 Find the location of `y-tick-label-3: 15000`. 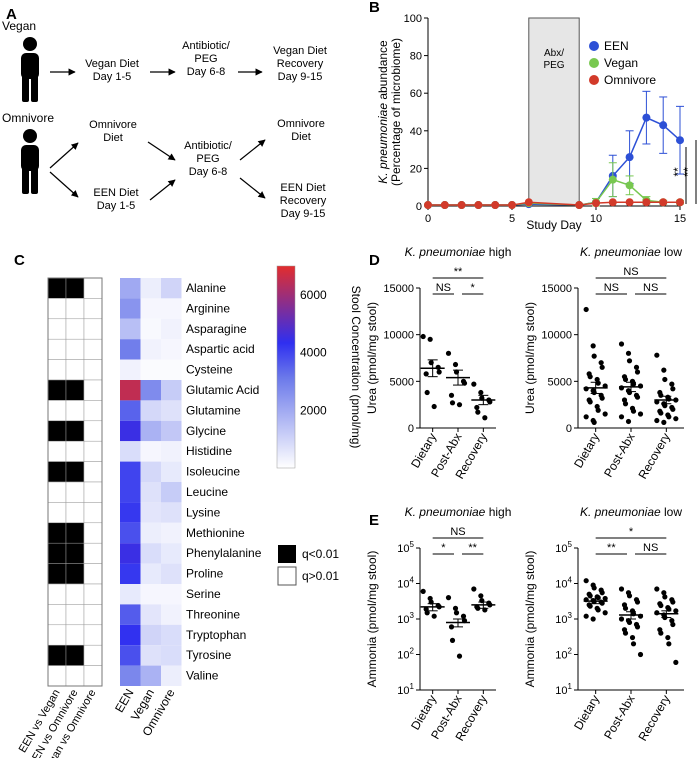

y-tick-label-3: 15000 is located at coordinates (398, 289).